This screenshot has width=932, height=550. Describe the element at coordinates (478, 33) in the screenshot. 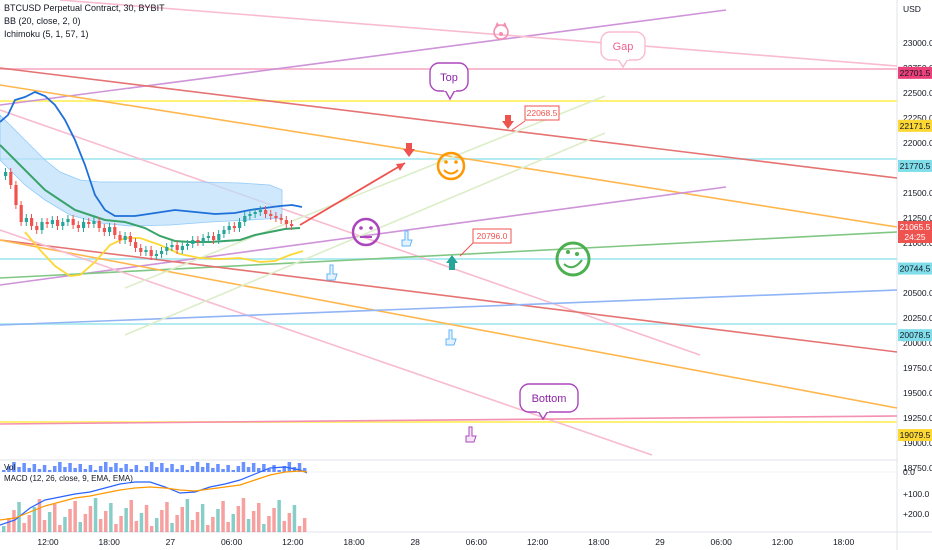

I see `trendline-pink-top` at that location.